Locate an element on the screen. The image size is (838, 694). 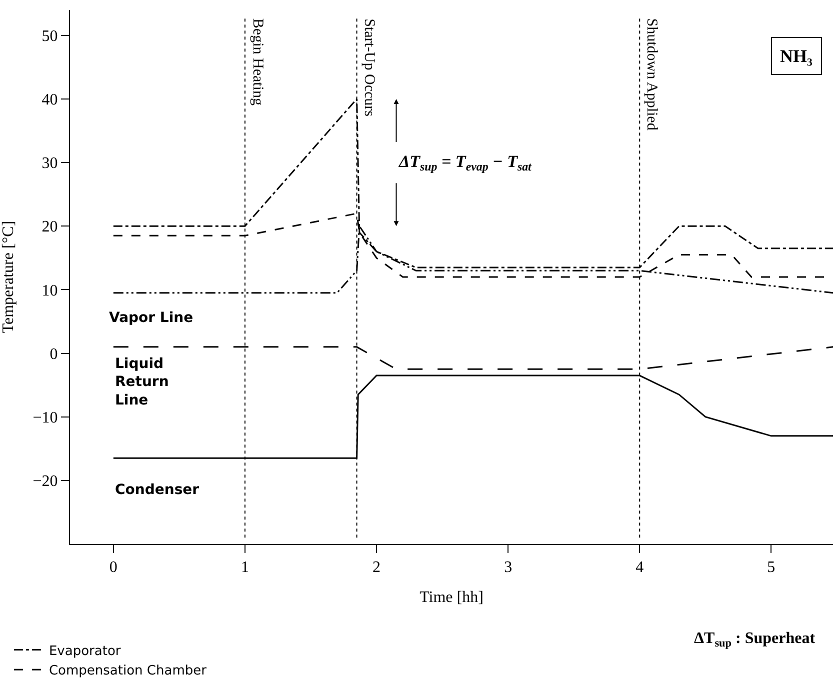
series-label: Condenser is located at coordinates (157, 490).